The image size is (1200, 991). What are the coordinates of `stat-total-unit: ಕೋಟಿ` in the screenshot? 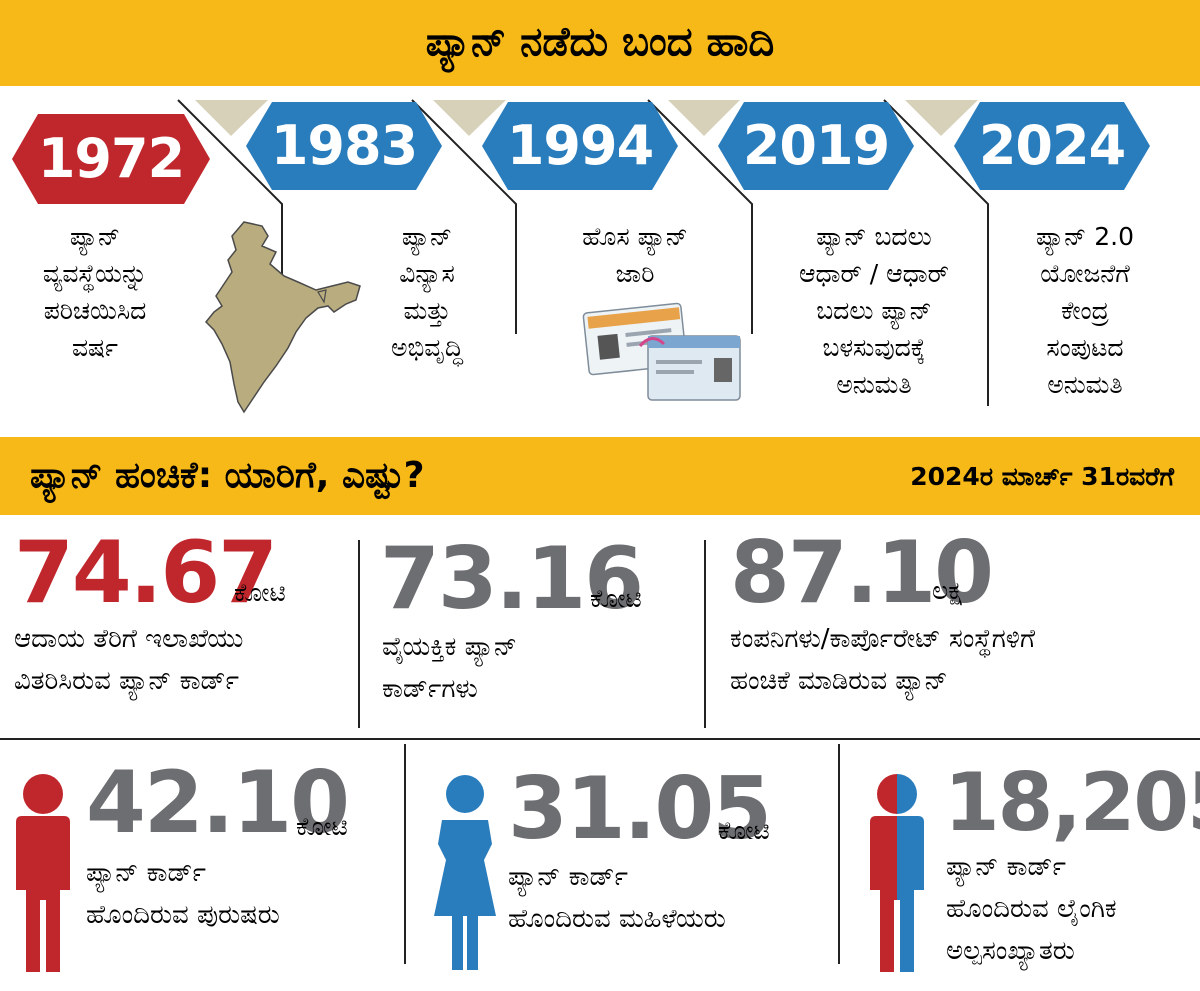 It's located at (260, 592).